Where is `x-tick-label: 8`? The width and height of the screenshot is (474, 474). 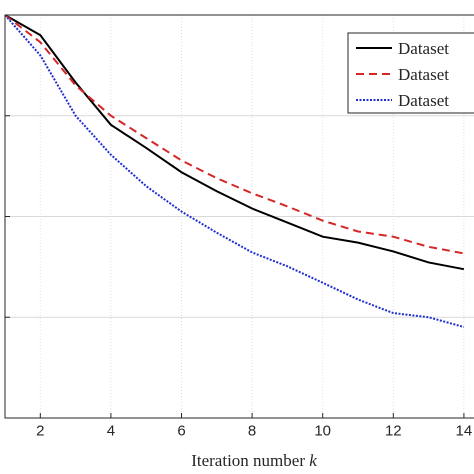
x-tick-label: 8 is located at coordinates (252, 430).